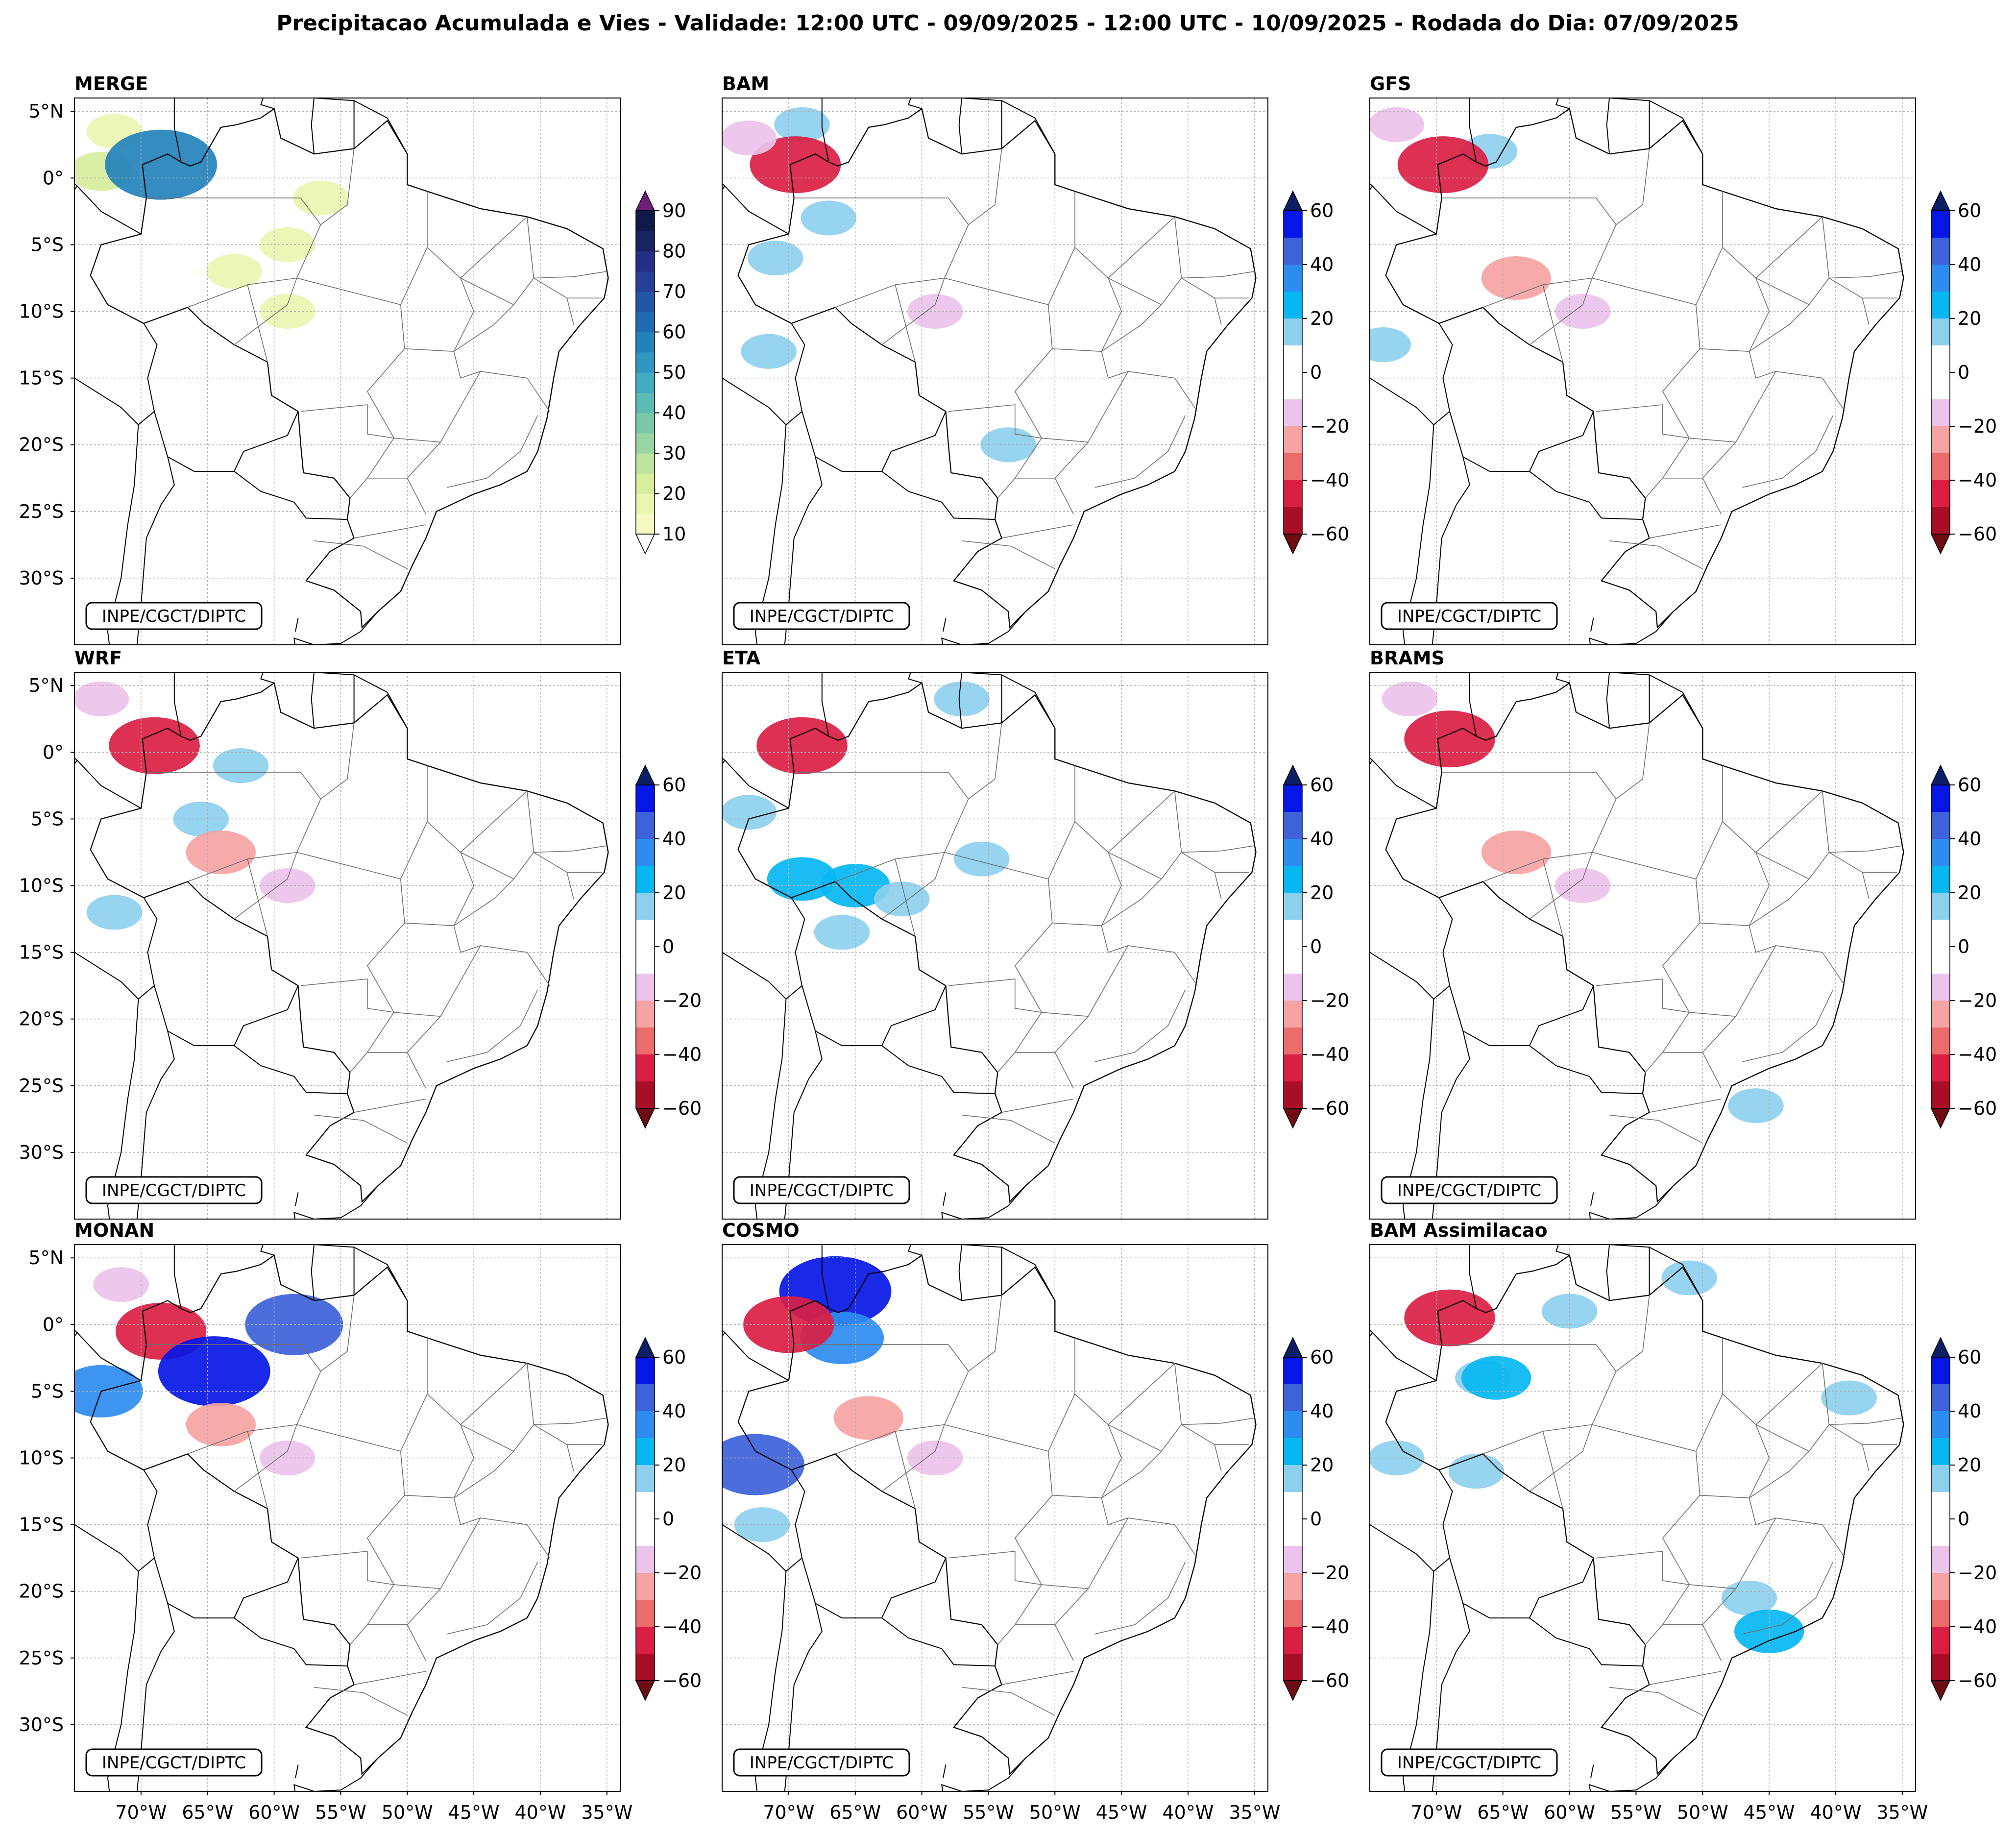 This screenshot has height=1834, width=2016. What do you see at coordinates (674, 494) in the screenshot?
I see `colorbar-tick-label: 20` at bounding box center [674, 494].